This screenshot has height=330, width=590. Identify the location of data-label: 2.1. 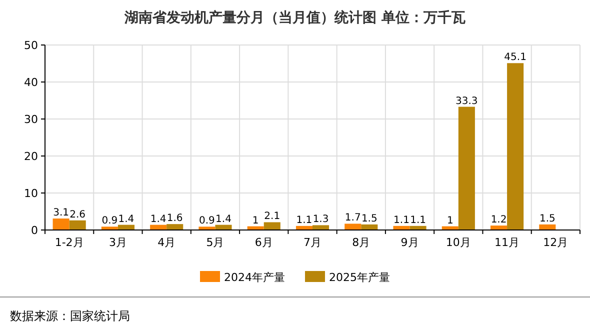
(272, 216).